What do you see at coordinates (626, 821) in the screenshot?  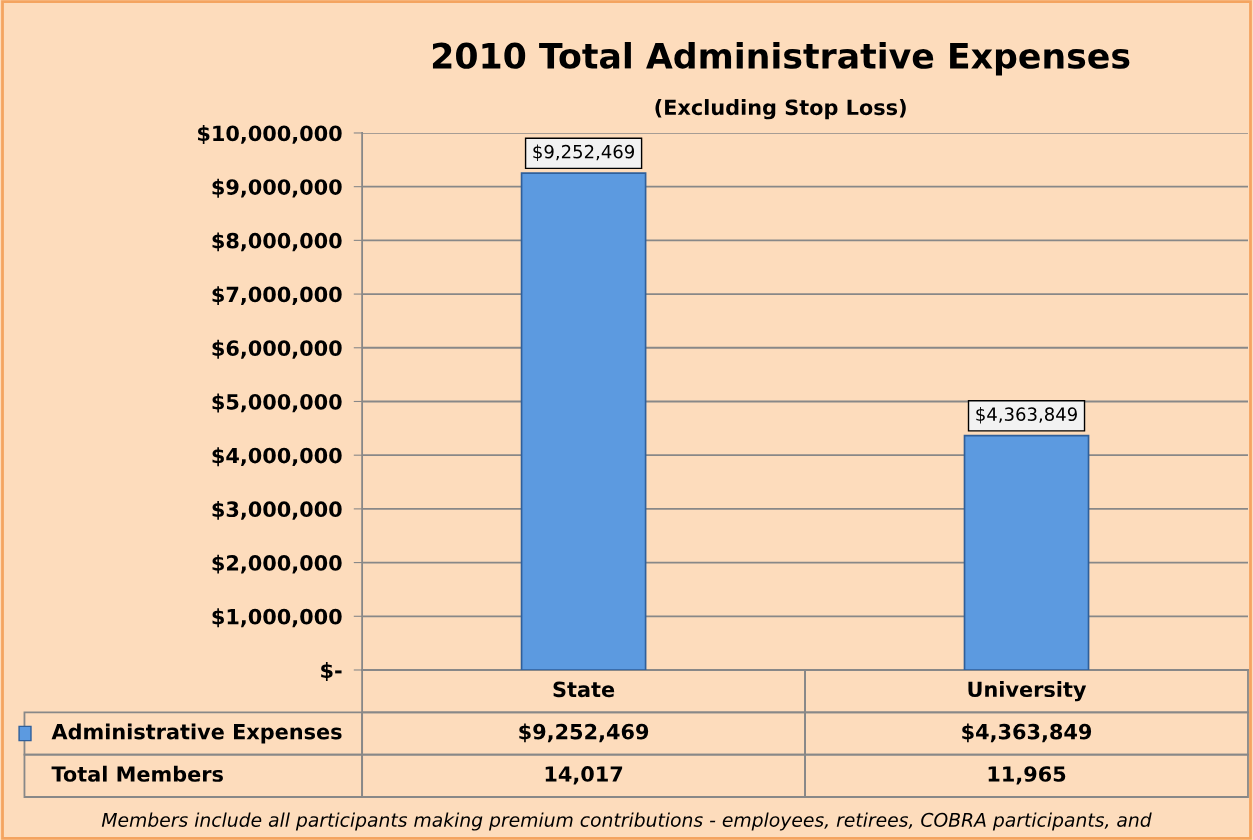 I see `text: Members include all participants making premium contributions - employees, retirees, COBRA participants, and` at bounding box center [626, 821].